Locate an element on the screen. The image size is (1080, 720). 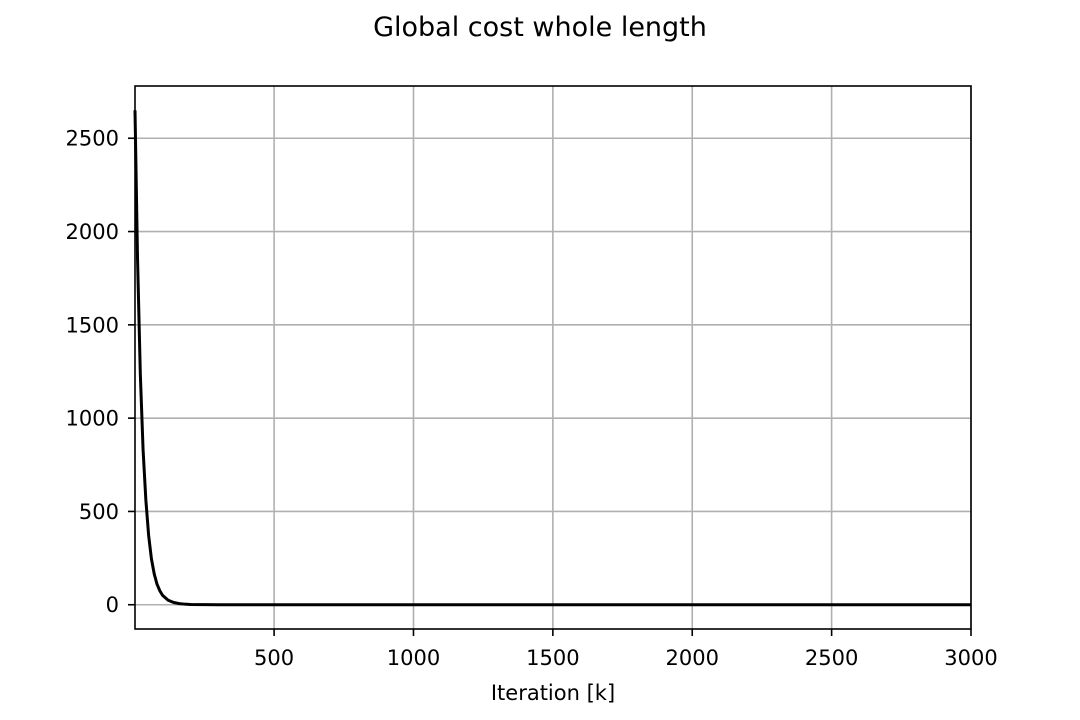
y-tick-label: 0 is located at coordinates (112, 605).